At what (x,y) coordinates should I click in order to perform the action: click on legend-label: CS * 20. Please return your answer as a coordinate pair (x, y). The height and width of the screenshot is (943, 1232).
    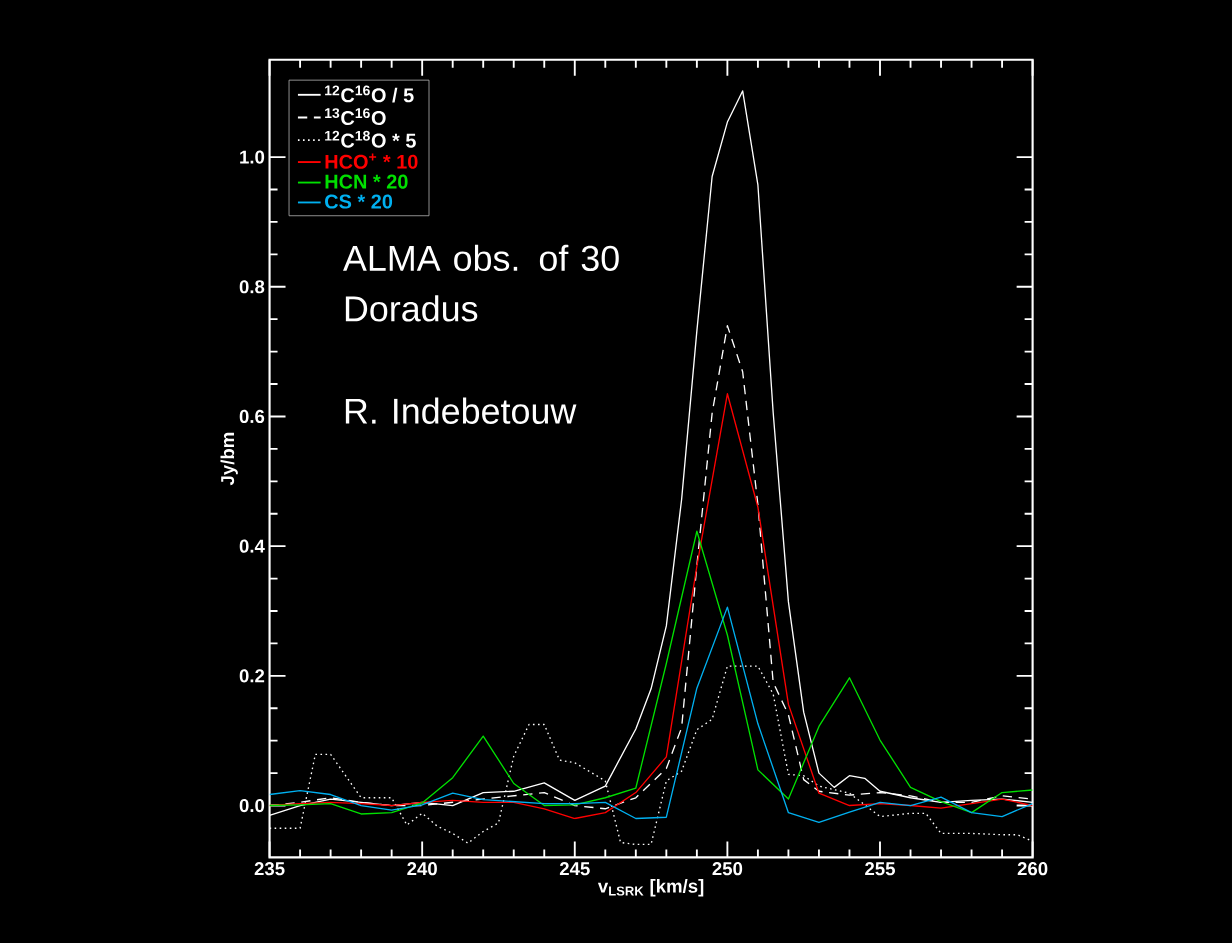
    Looking at the image, I should click on (359, 201).